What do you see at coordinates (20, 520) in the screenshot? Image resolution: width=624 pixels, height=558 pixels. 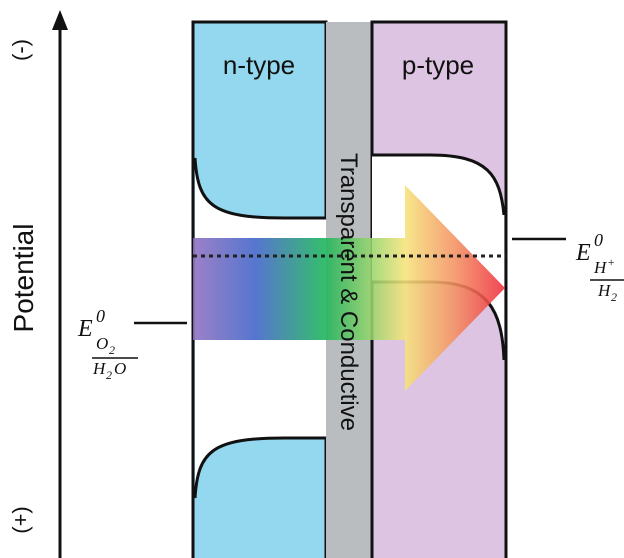 I see `positive-symbol: (+)` at bounding box center [20, 520].